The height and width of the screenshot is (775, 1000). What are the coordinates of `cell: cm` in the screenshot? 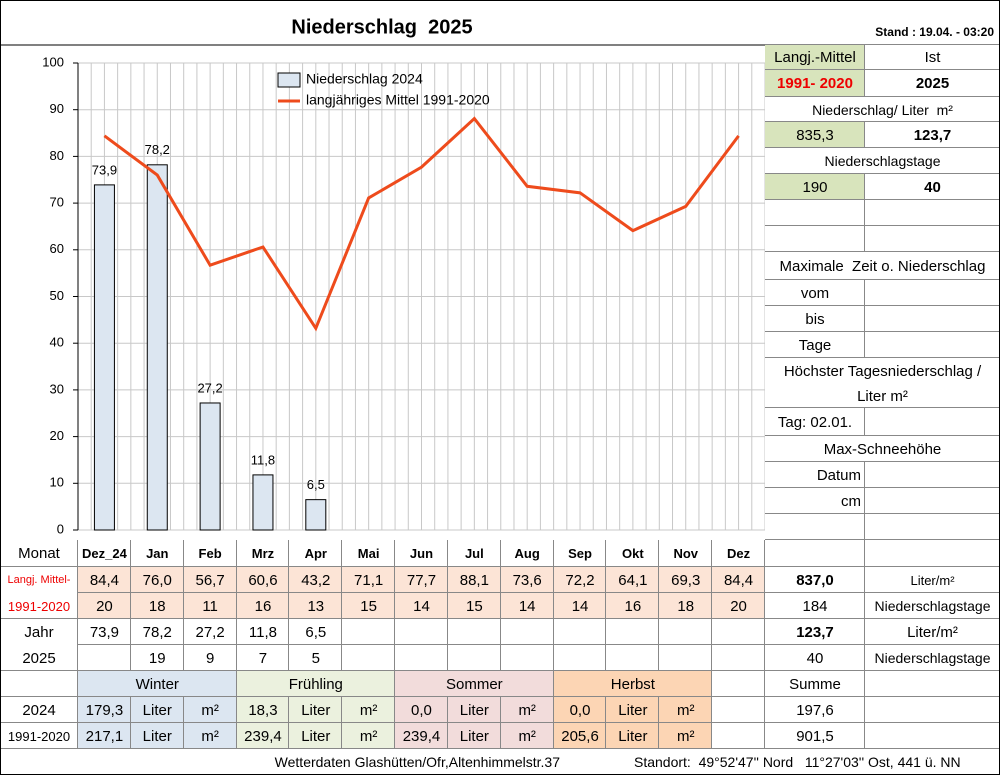 It's located at (815, 501).